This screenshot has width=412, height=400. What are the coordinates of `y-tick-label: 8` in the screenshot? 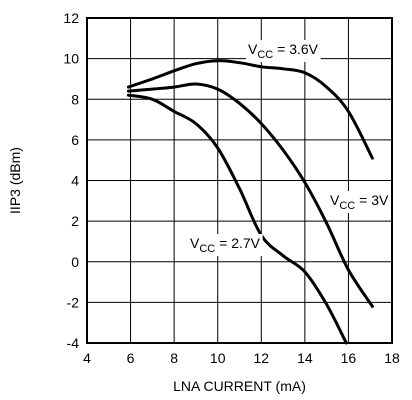 It's located at (75, 99).